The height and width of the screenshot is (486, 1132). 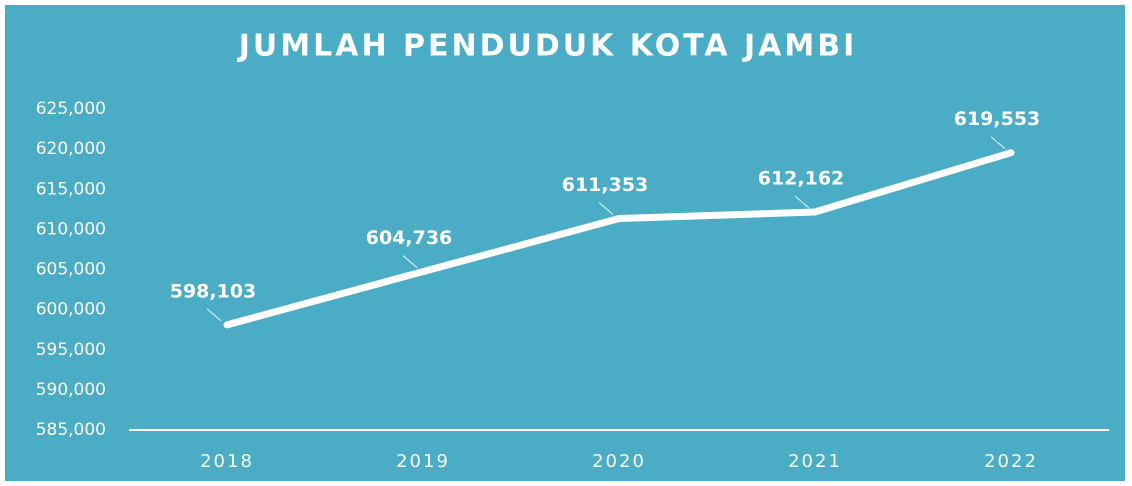 What do you see at coordinates (547, 46) in the screenshot?
I see `chart-title: JUMLAH PENDUDUK KOTA JAMBI` at bounding box center [547, 46].